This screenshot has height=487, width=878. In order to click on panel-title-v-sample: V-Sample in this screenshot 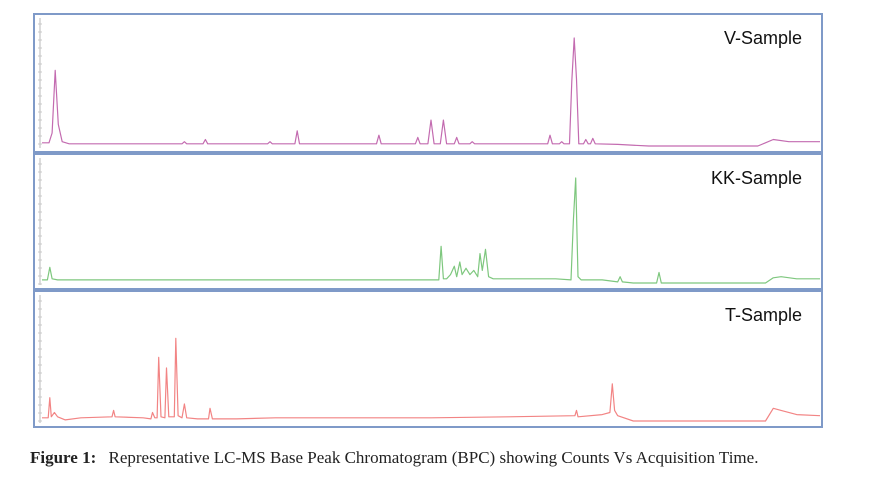, I will do `click(763, 38)`.